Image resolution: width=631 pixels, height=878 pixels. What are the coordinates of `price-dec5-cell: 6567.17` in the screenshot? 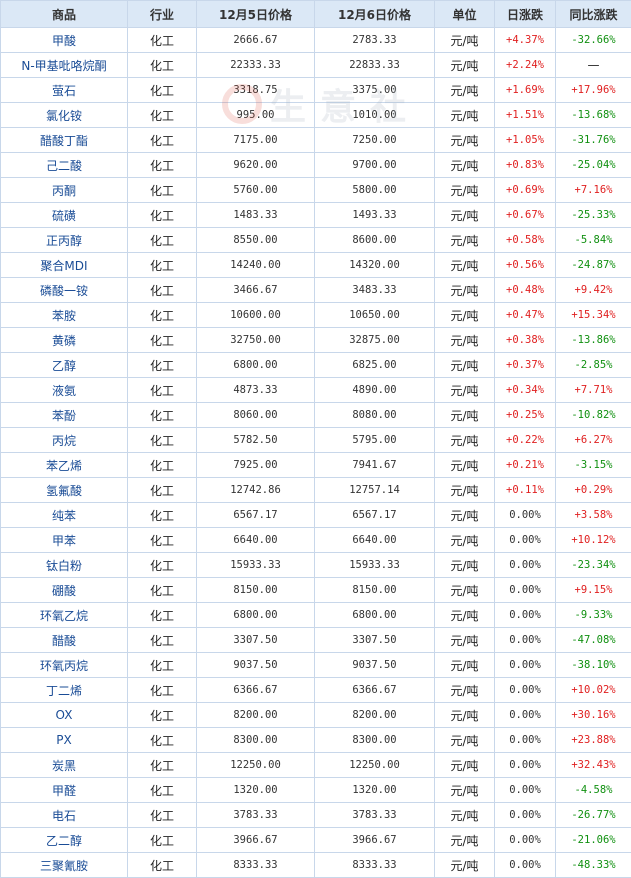 It's located at (255, 515).